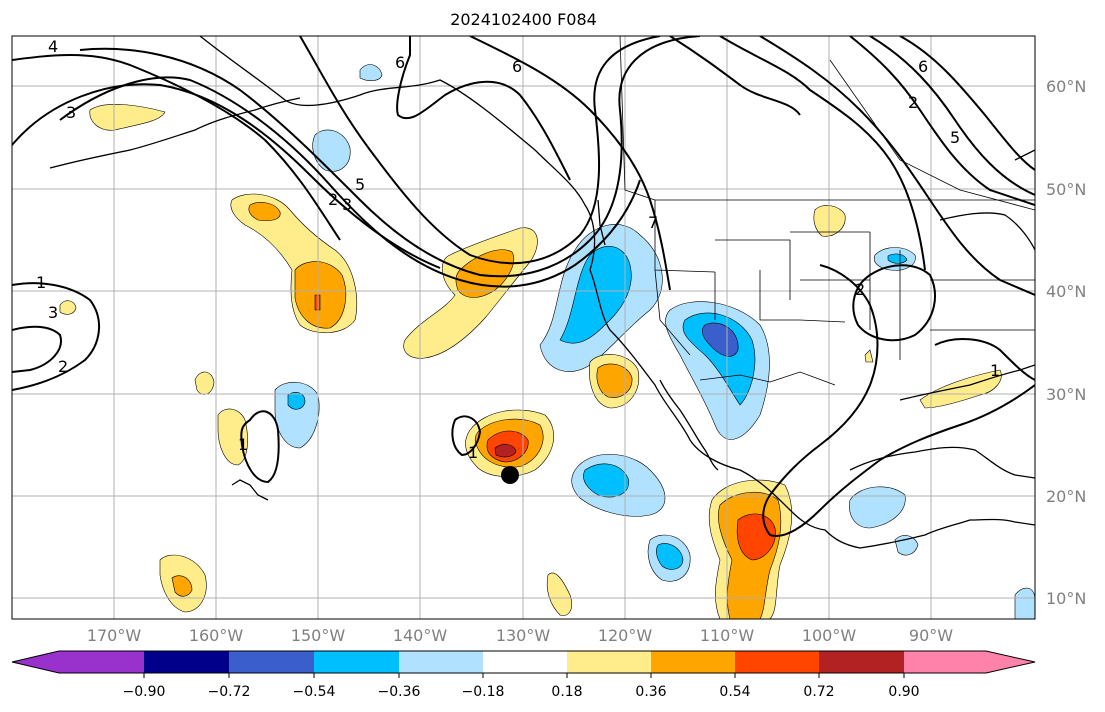  What do you see at coordinates (567, 692) in the screenshot?
I see `colorbar-tick-label: 0.18` at bounding box center [567, 692].